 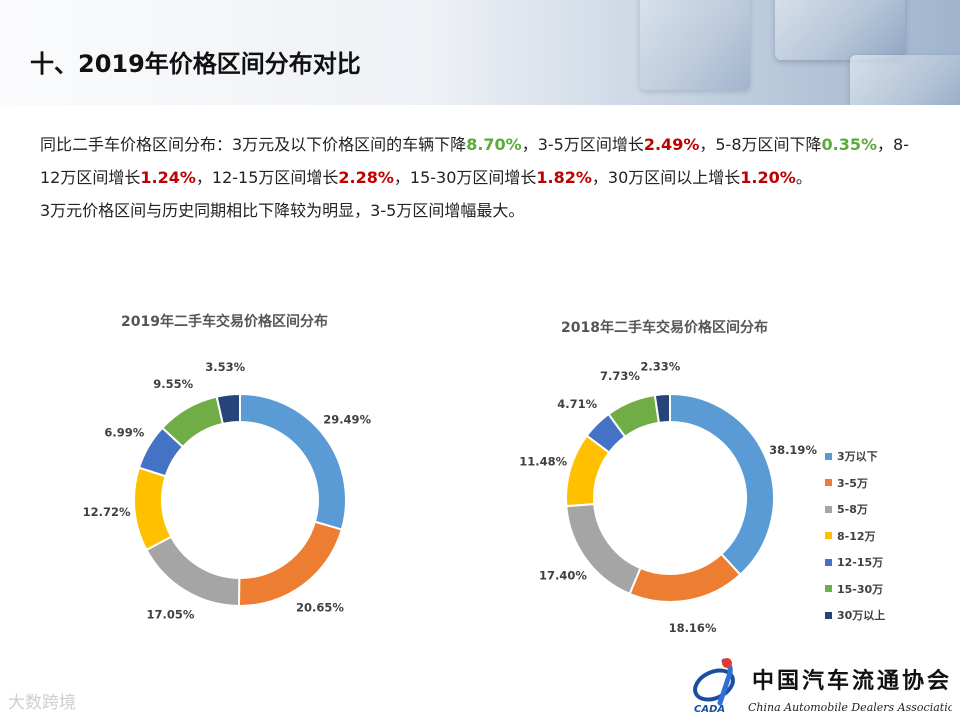 I want to click on donut-2019-label-4: 6.99%, so click(x=124, y=432).